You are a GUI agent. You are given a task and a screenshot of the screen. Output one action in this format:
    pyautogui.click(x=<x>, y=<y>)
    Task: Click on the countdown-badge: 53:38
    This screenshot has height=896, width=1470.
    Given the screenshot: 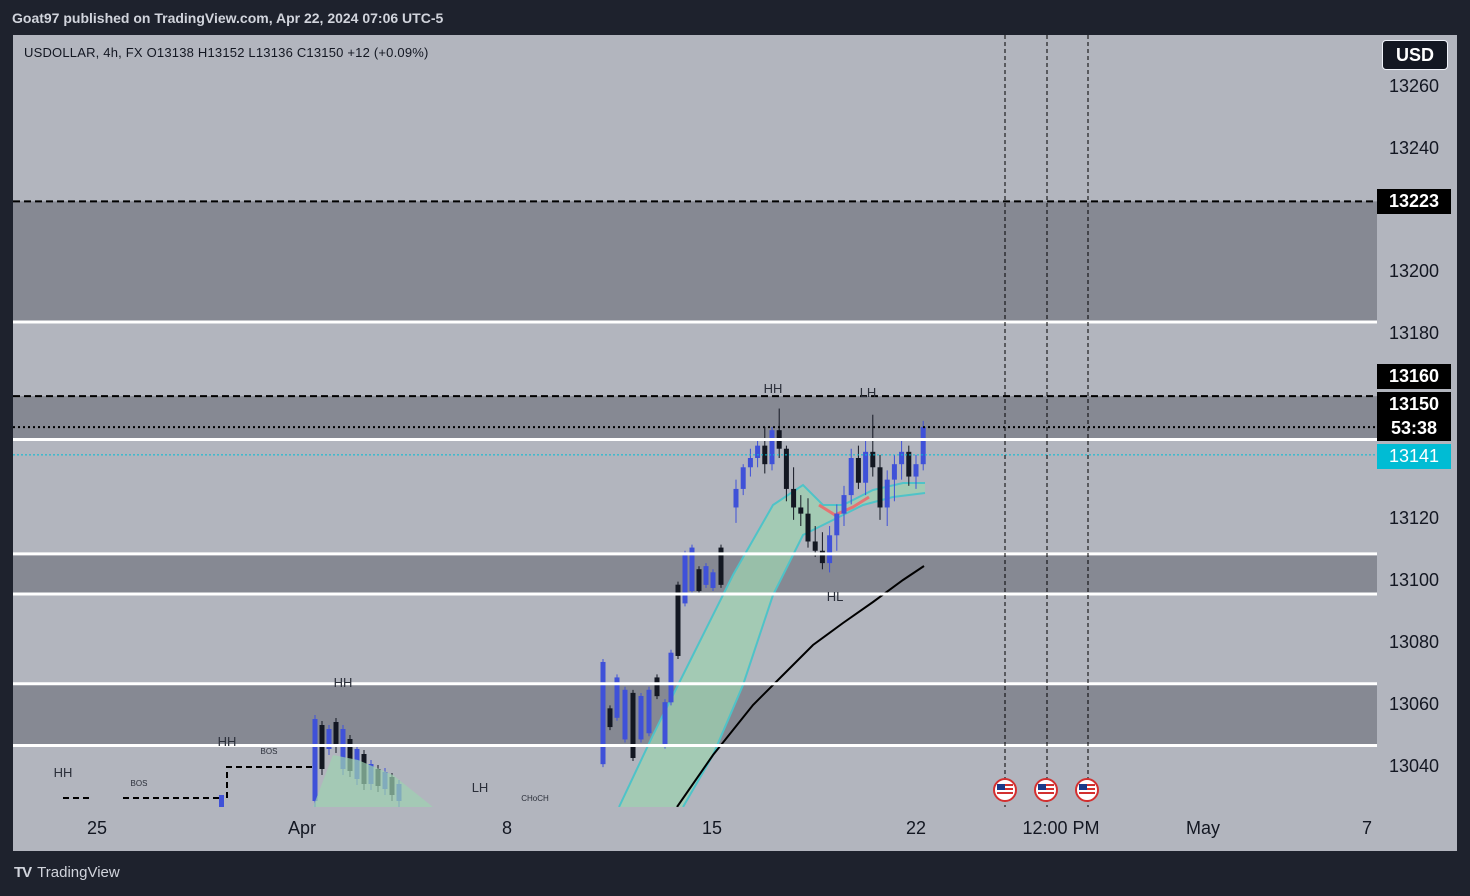 What is the action you would take?
    pyautogui.click(x=1414, y=428)
    